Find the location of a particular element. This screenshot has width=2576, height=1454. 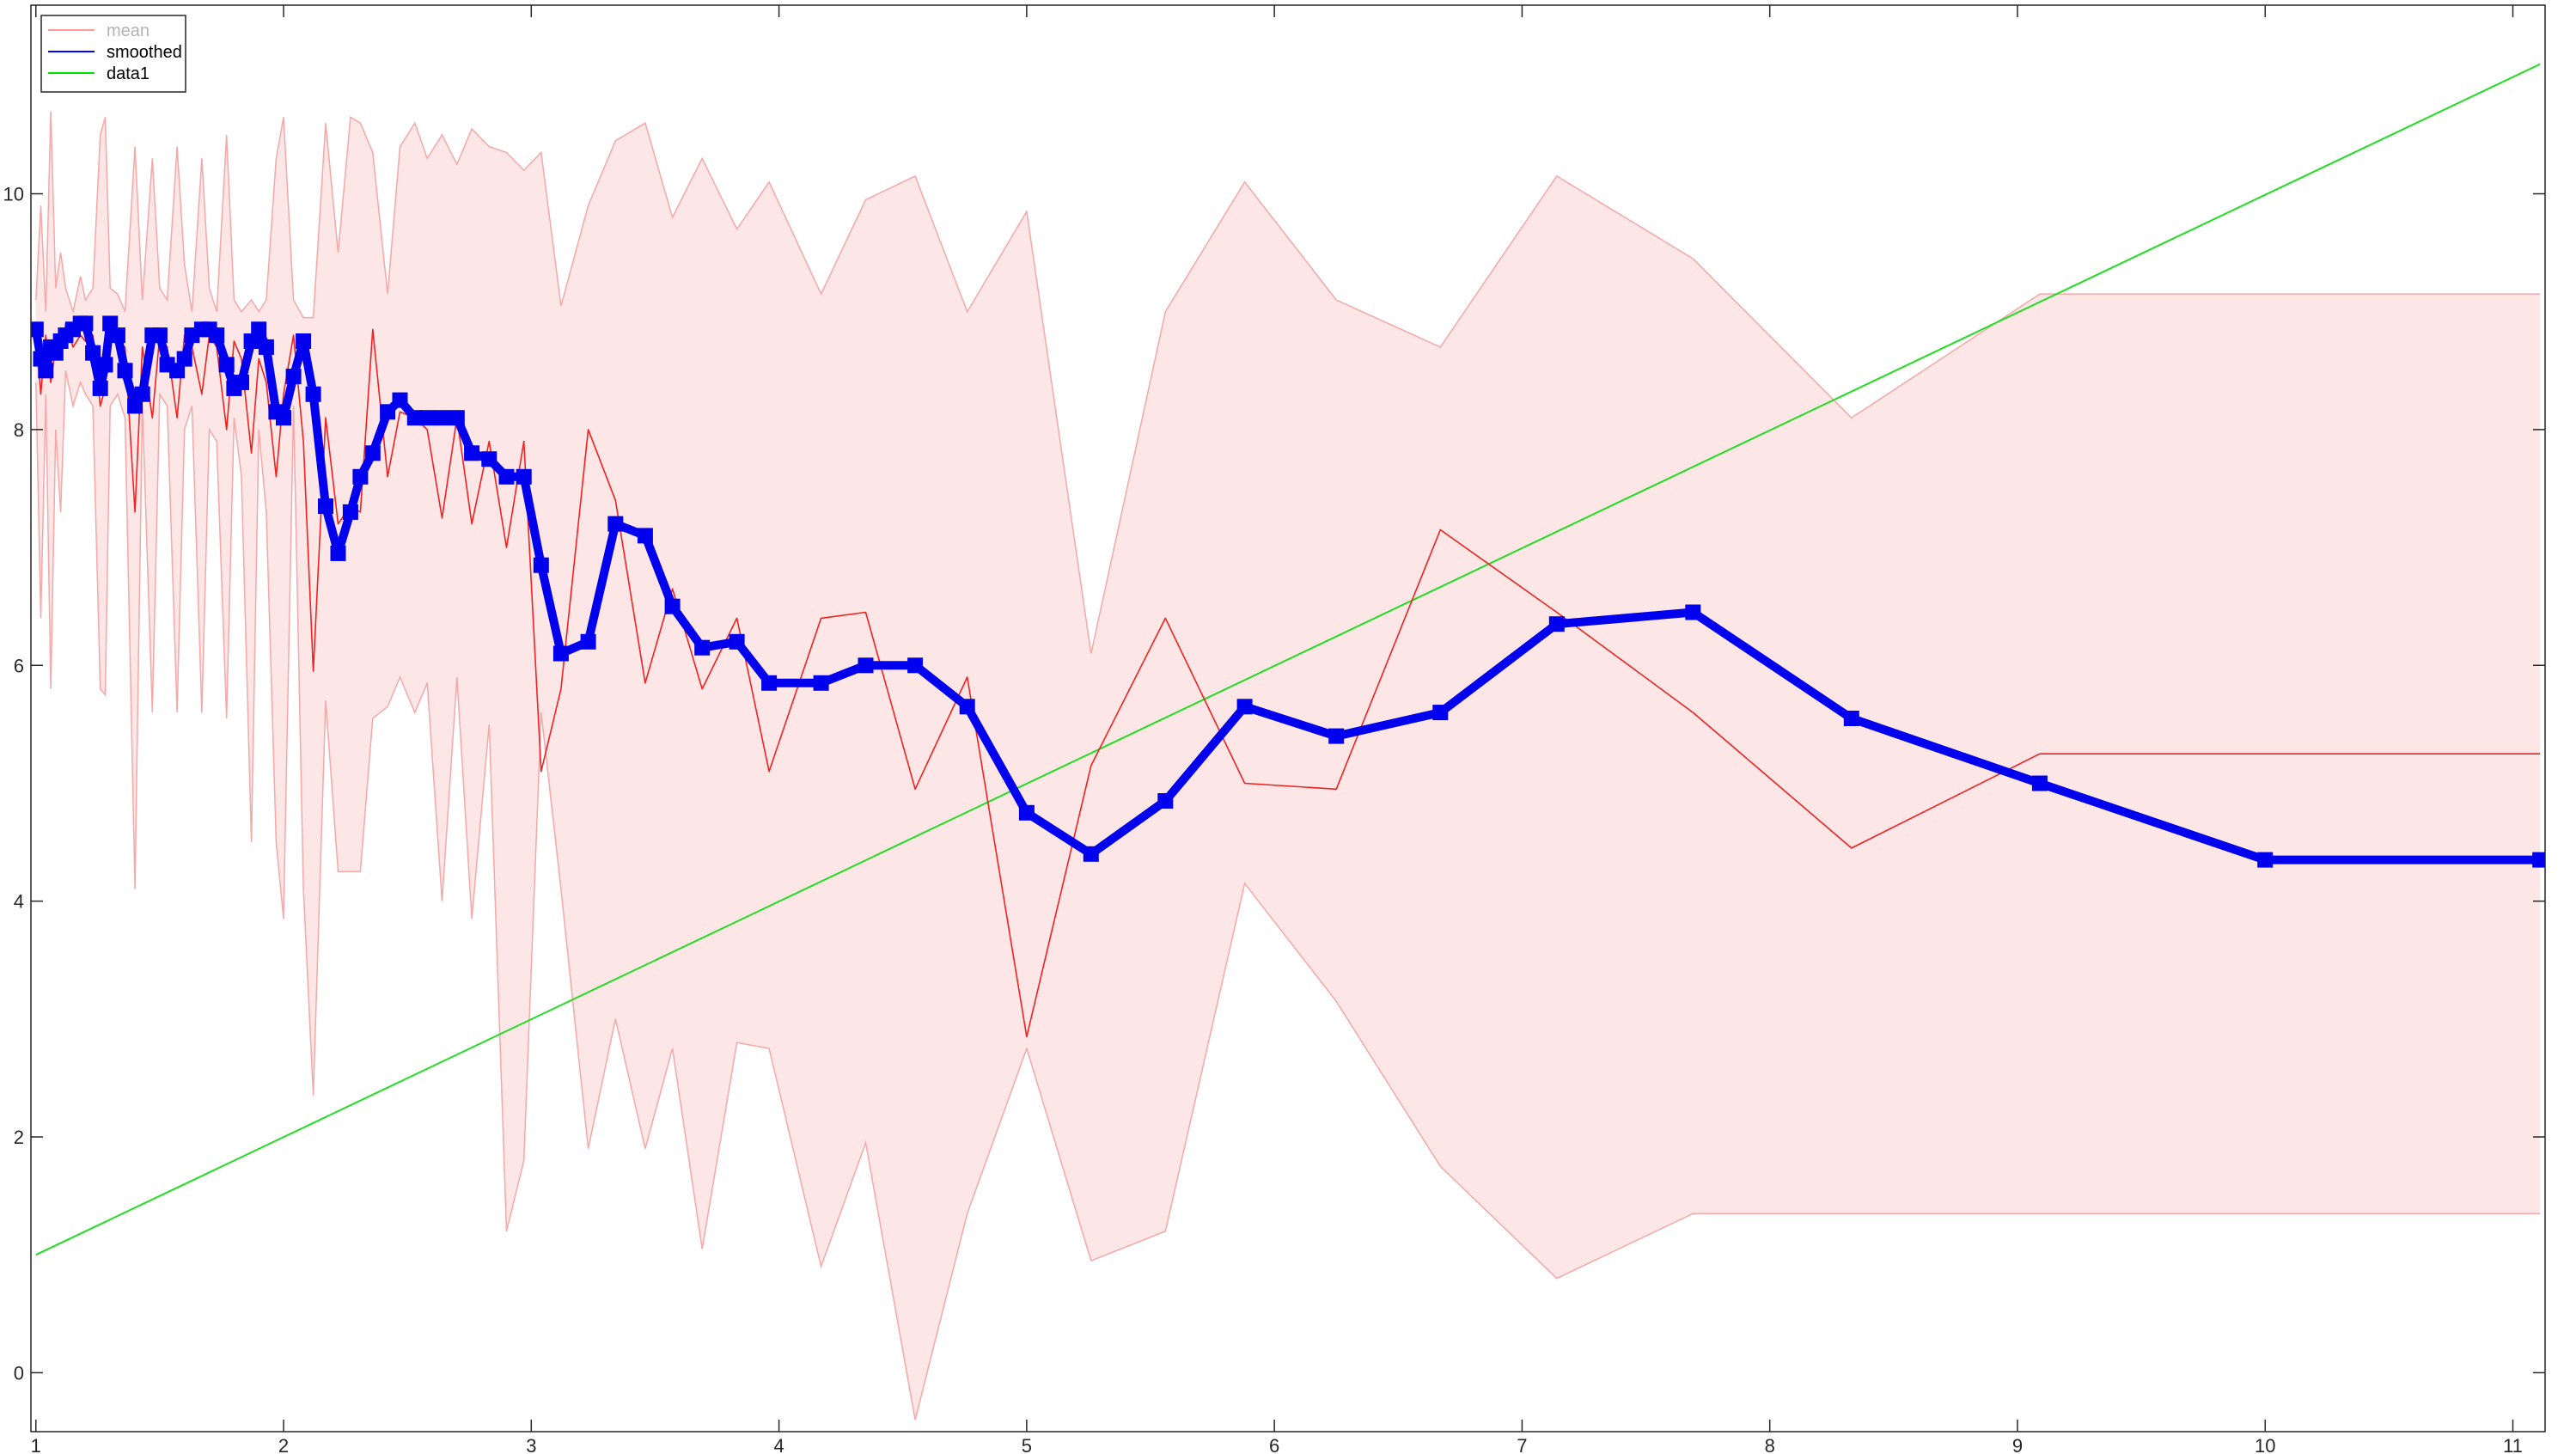

x-tick-label: 6 is located at coordinates (1274, 1445).